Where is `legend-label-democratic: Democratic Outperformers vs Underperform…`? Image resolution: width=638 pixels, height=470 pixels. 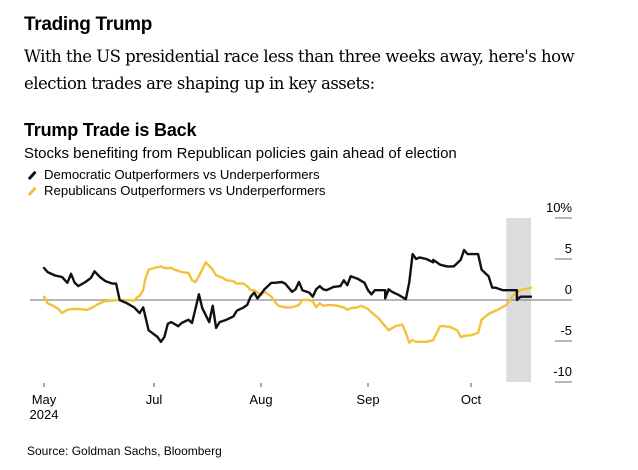
legend-label-democratic: Democratic Outperformers vs Underperform… is located at coordinates (182, 174).